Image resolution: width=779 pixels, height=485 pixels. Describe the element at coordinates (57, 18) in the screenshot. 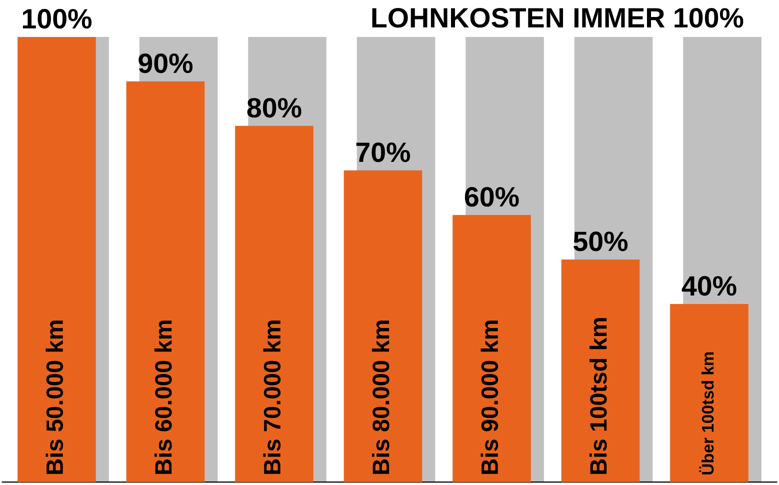

I see `data-label: 100%` at that location.